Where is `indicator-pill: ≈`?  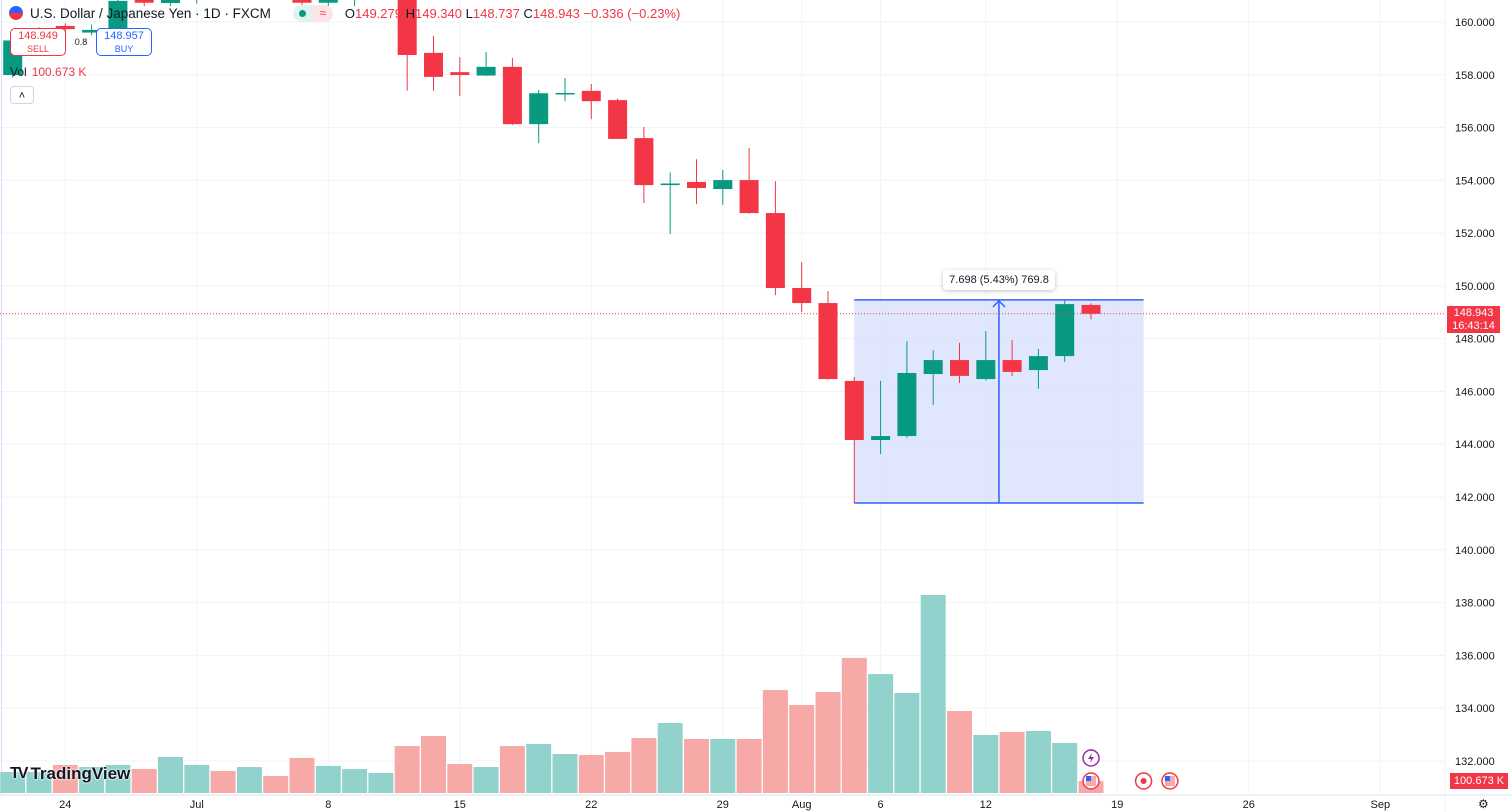 indicator-pill: ≈ is located at coordinates (312, 13).